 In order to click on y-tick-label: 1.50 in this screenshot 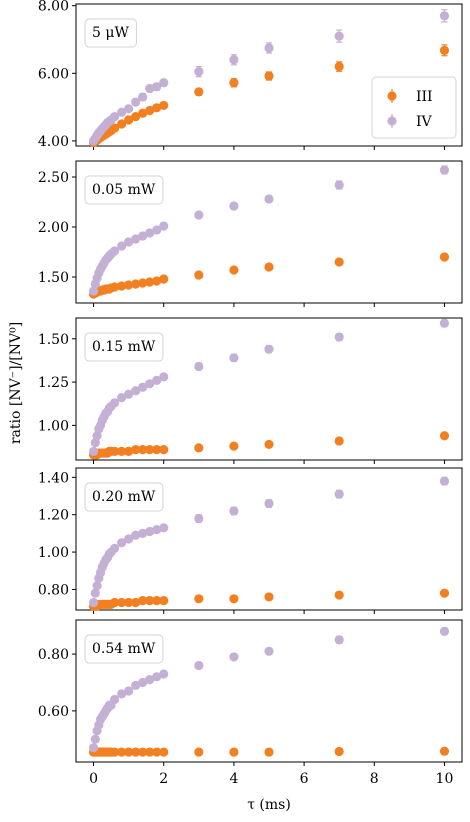, I will do `click(53, 278)`.